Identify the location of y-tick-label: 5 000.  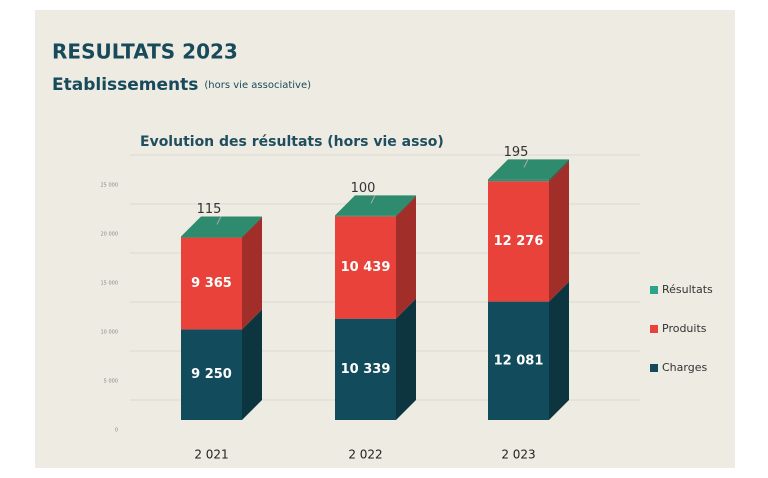
(111, 382).